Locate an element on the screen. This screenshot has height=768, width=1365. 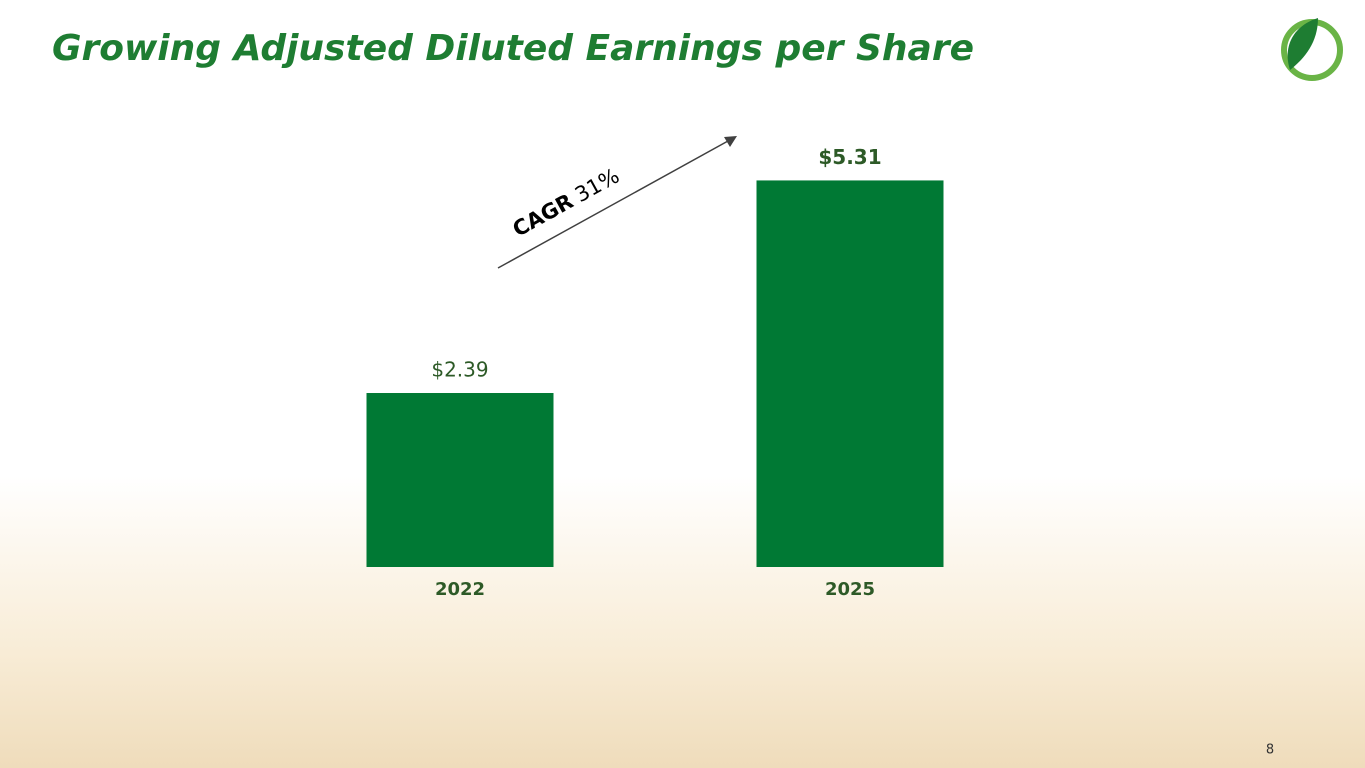
arrow-line is located at coordinates (613, 204).